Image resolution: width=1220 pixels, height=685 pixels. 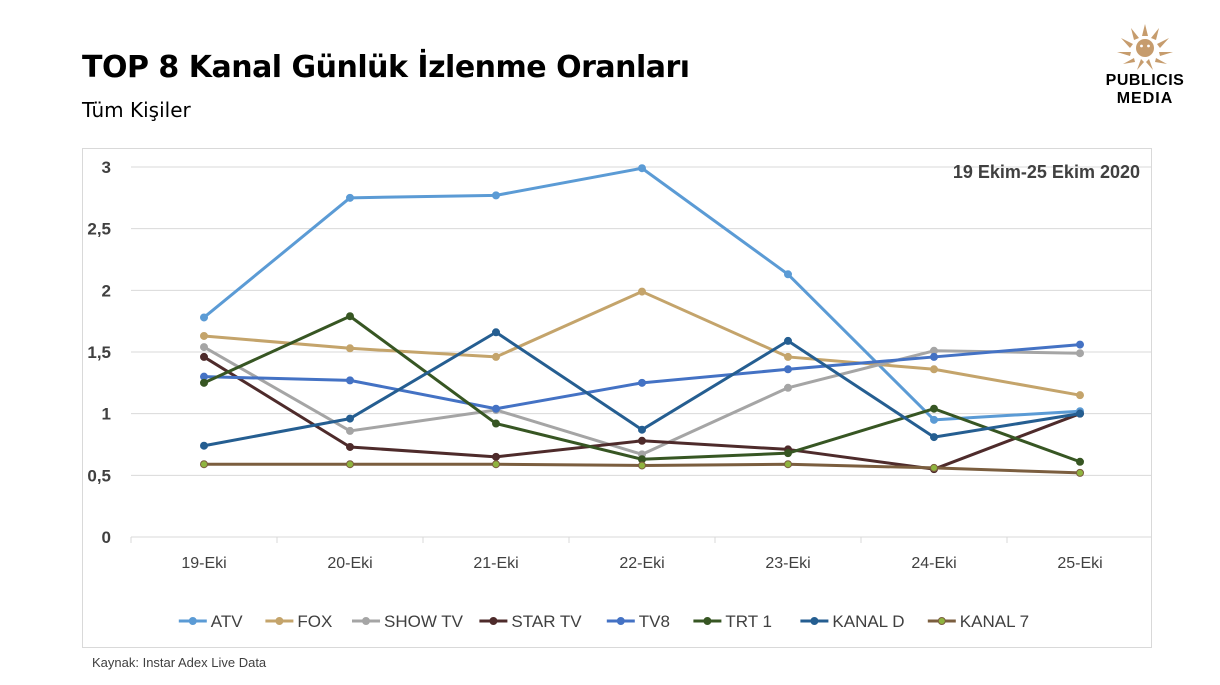 I want to click on page-title: TOP 8 Kanal Günlük İzlenme Oranları, so click(x=386, y=67).